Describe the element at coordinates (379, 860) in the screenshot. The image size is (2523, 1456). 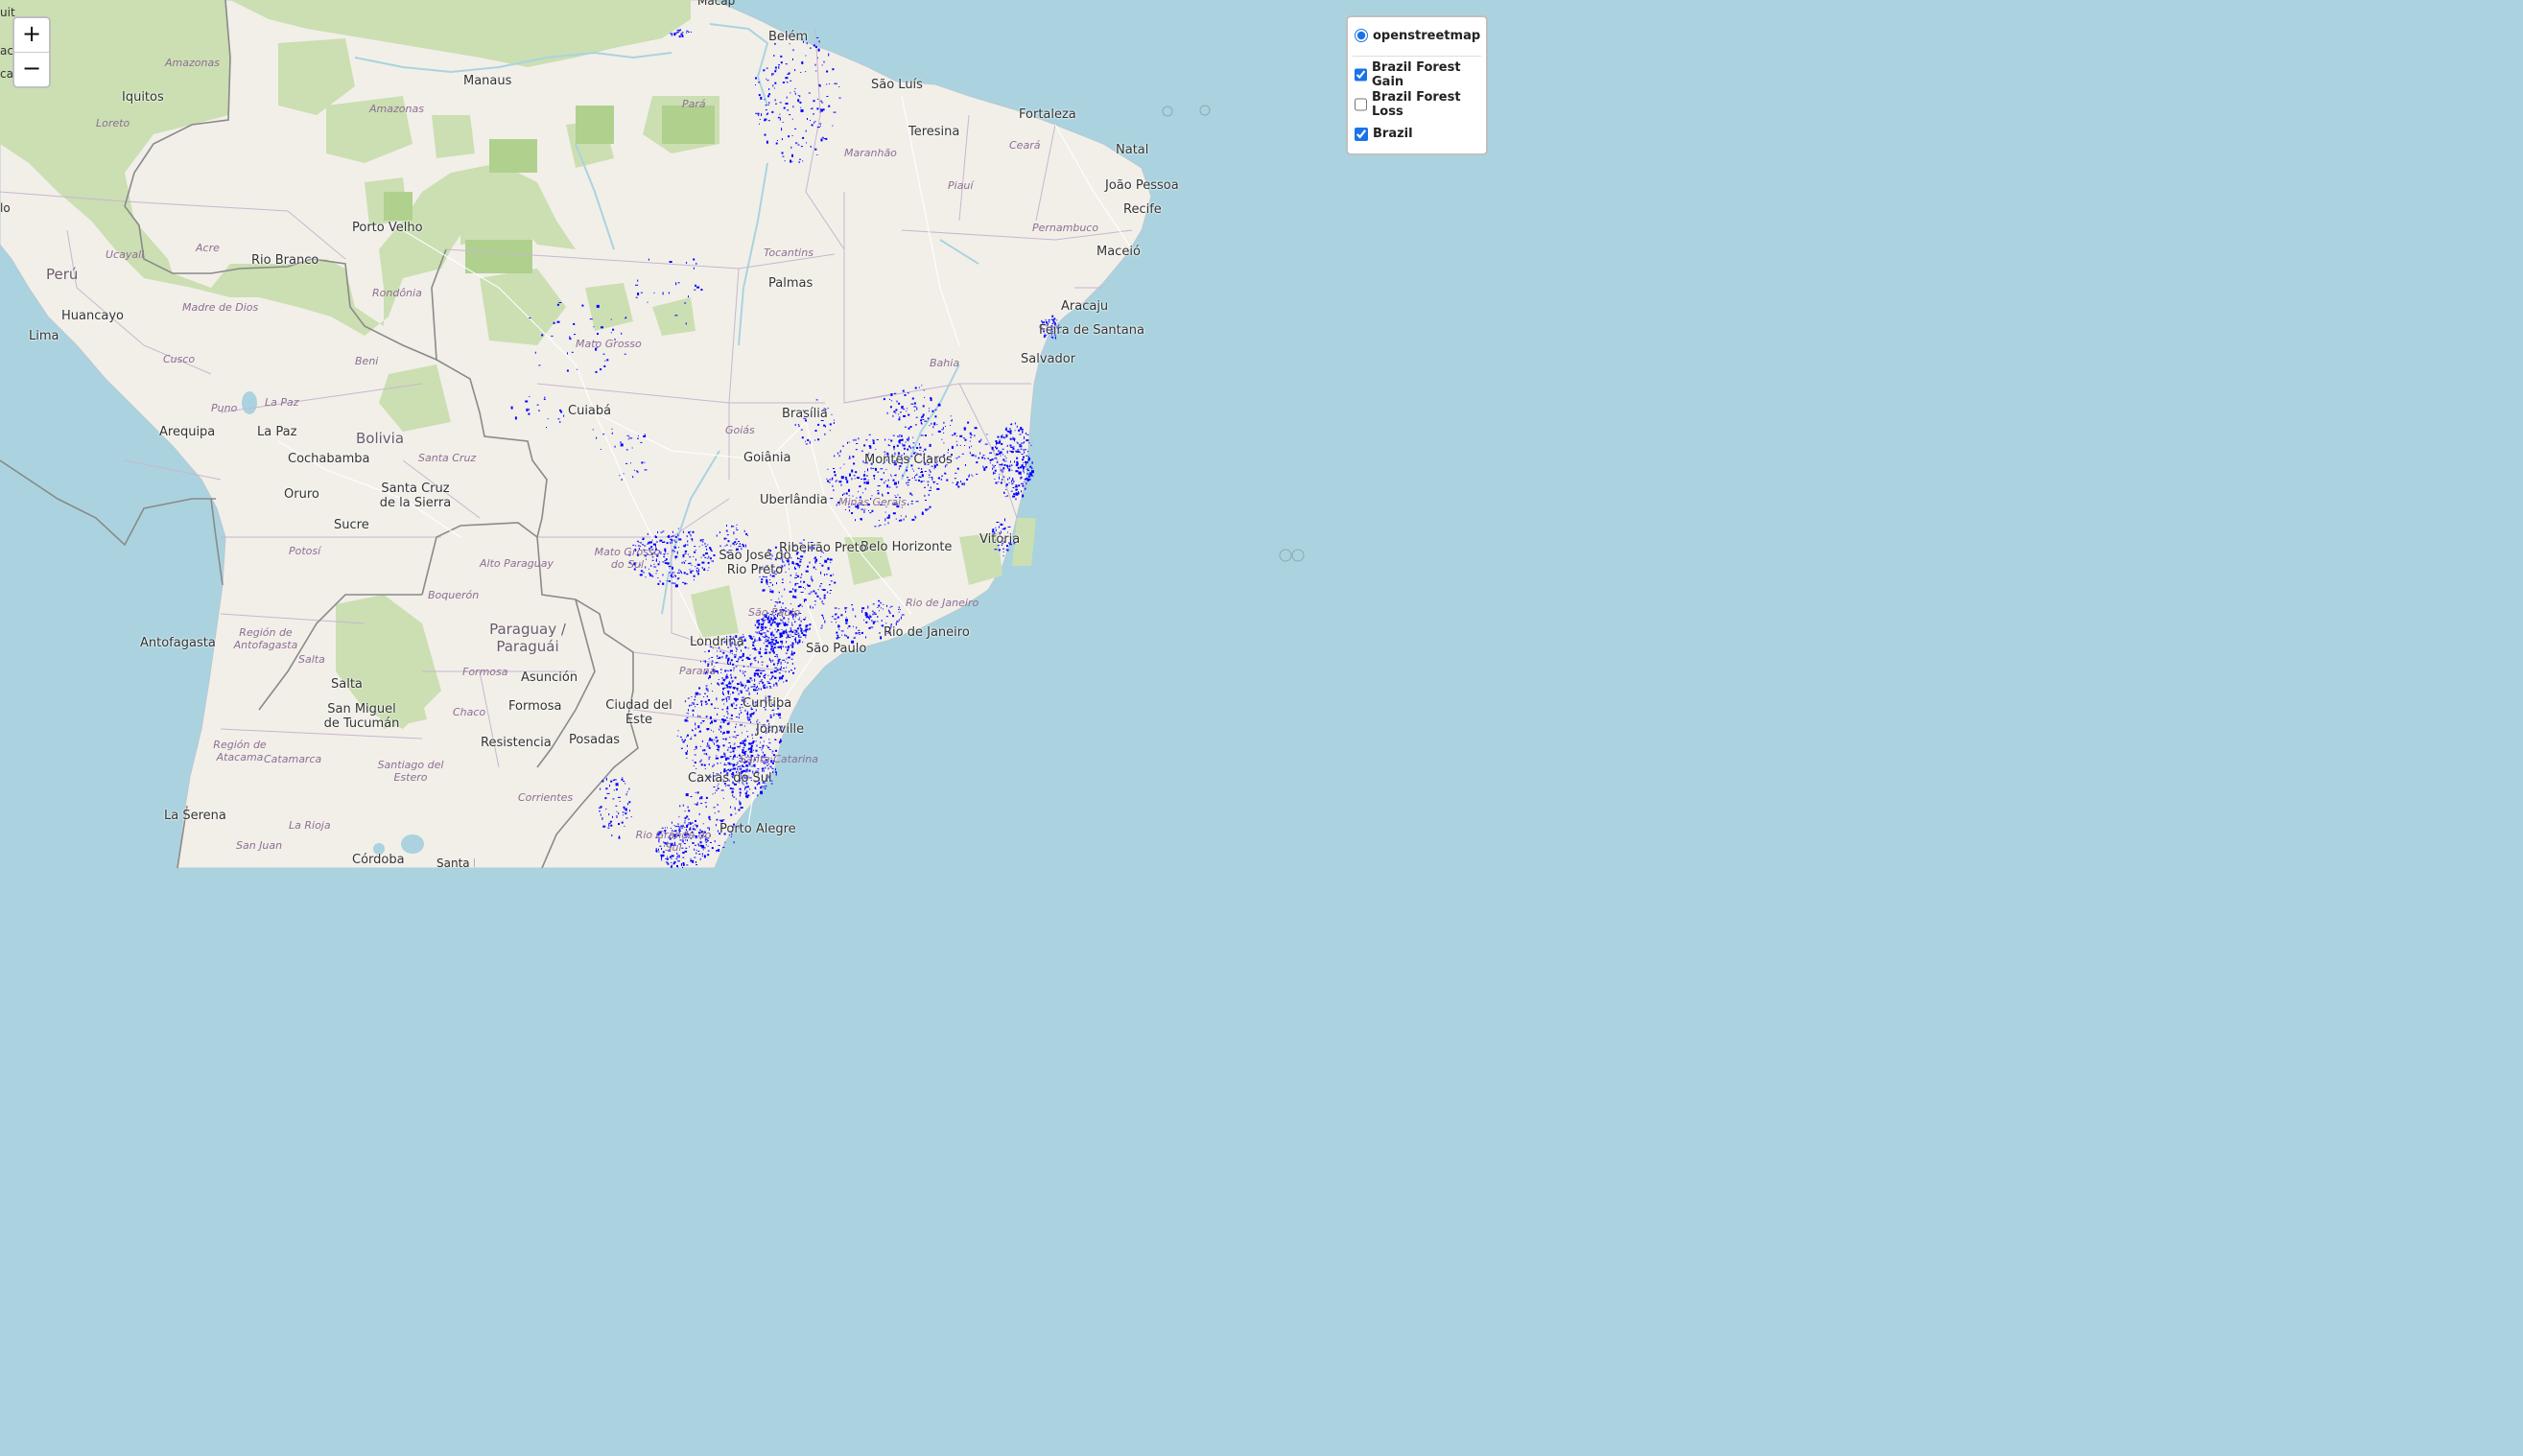
I see `city-label: Córdoba` at that location.